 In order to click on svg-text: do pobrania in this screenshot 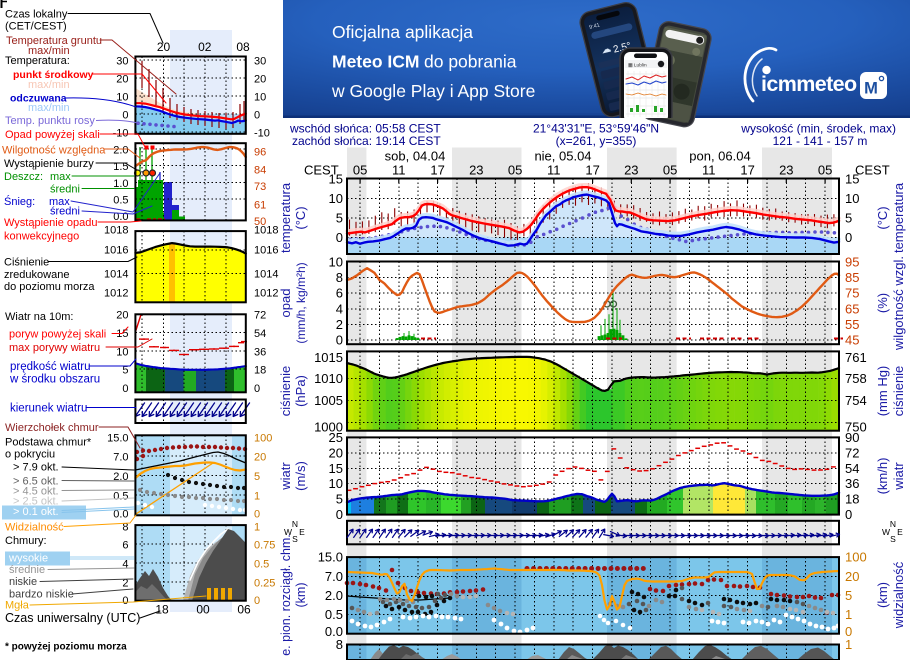, I will do `click(470, 62)`.